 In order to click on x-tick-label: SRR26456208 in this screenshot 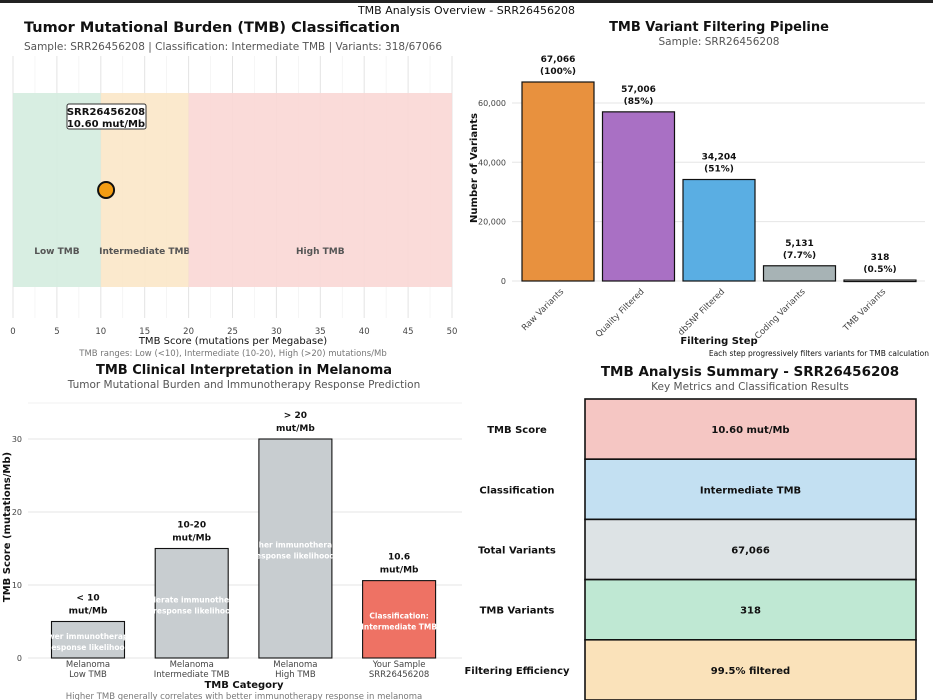, I will do `click(399, 675)`.